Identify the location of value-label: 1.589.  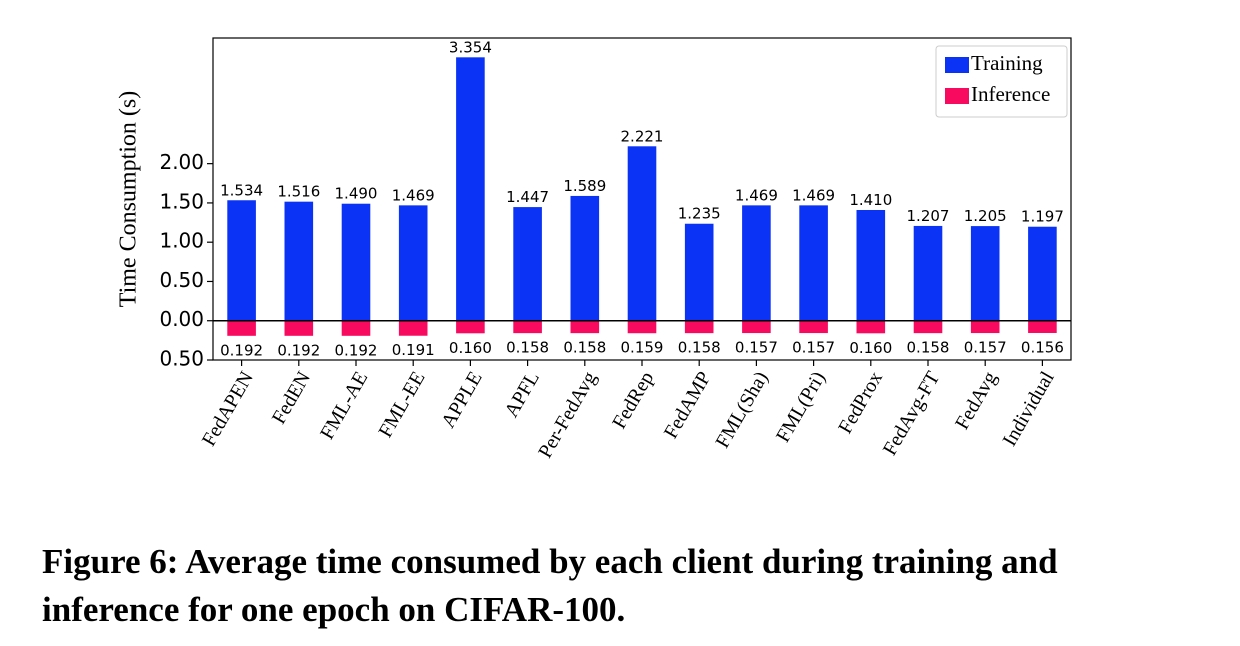
(584, 186).